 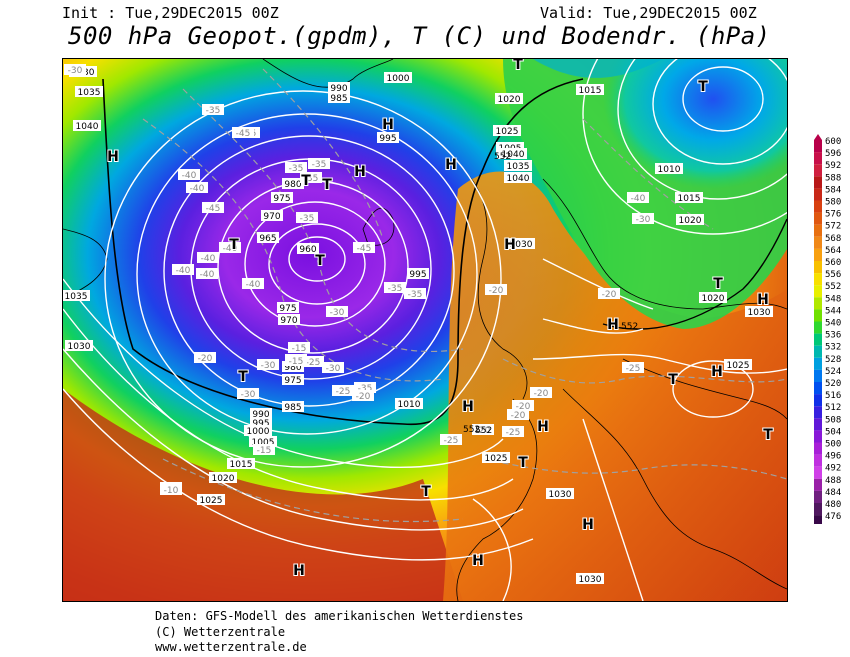 What do you see at coordinates (833, 384) in the screenshot?
I see `legend-label-520: 520` at bounding box center [833, 384].